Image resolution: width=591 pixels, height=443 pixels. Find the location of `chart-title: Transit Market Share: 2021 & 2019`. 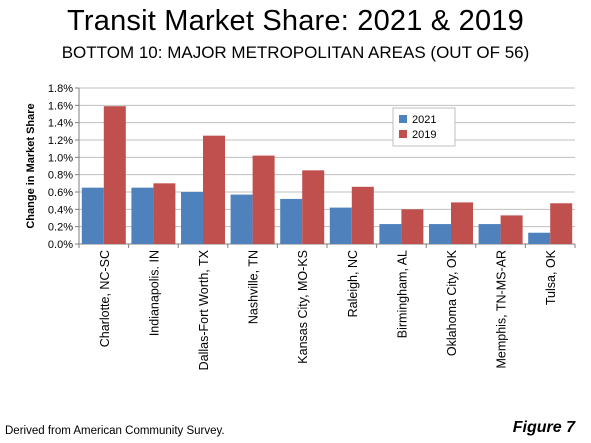

chart-title: Transit Market Share: 2021 & 2019 is located at coordinates (295, 21).